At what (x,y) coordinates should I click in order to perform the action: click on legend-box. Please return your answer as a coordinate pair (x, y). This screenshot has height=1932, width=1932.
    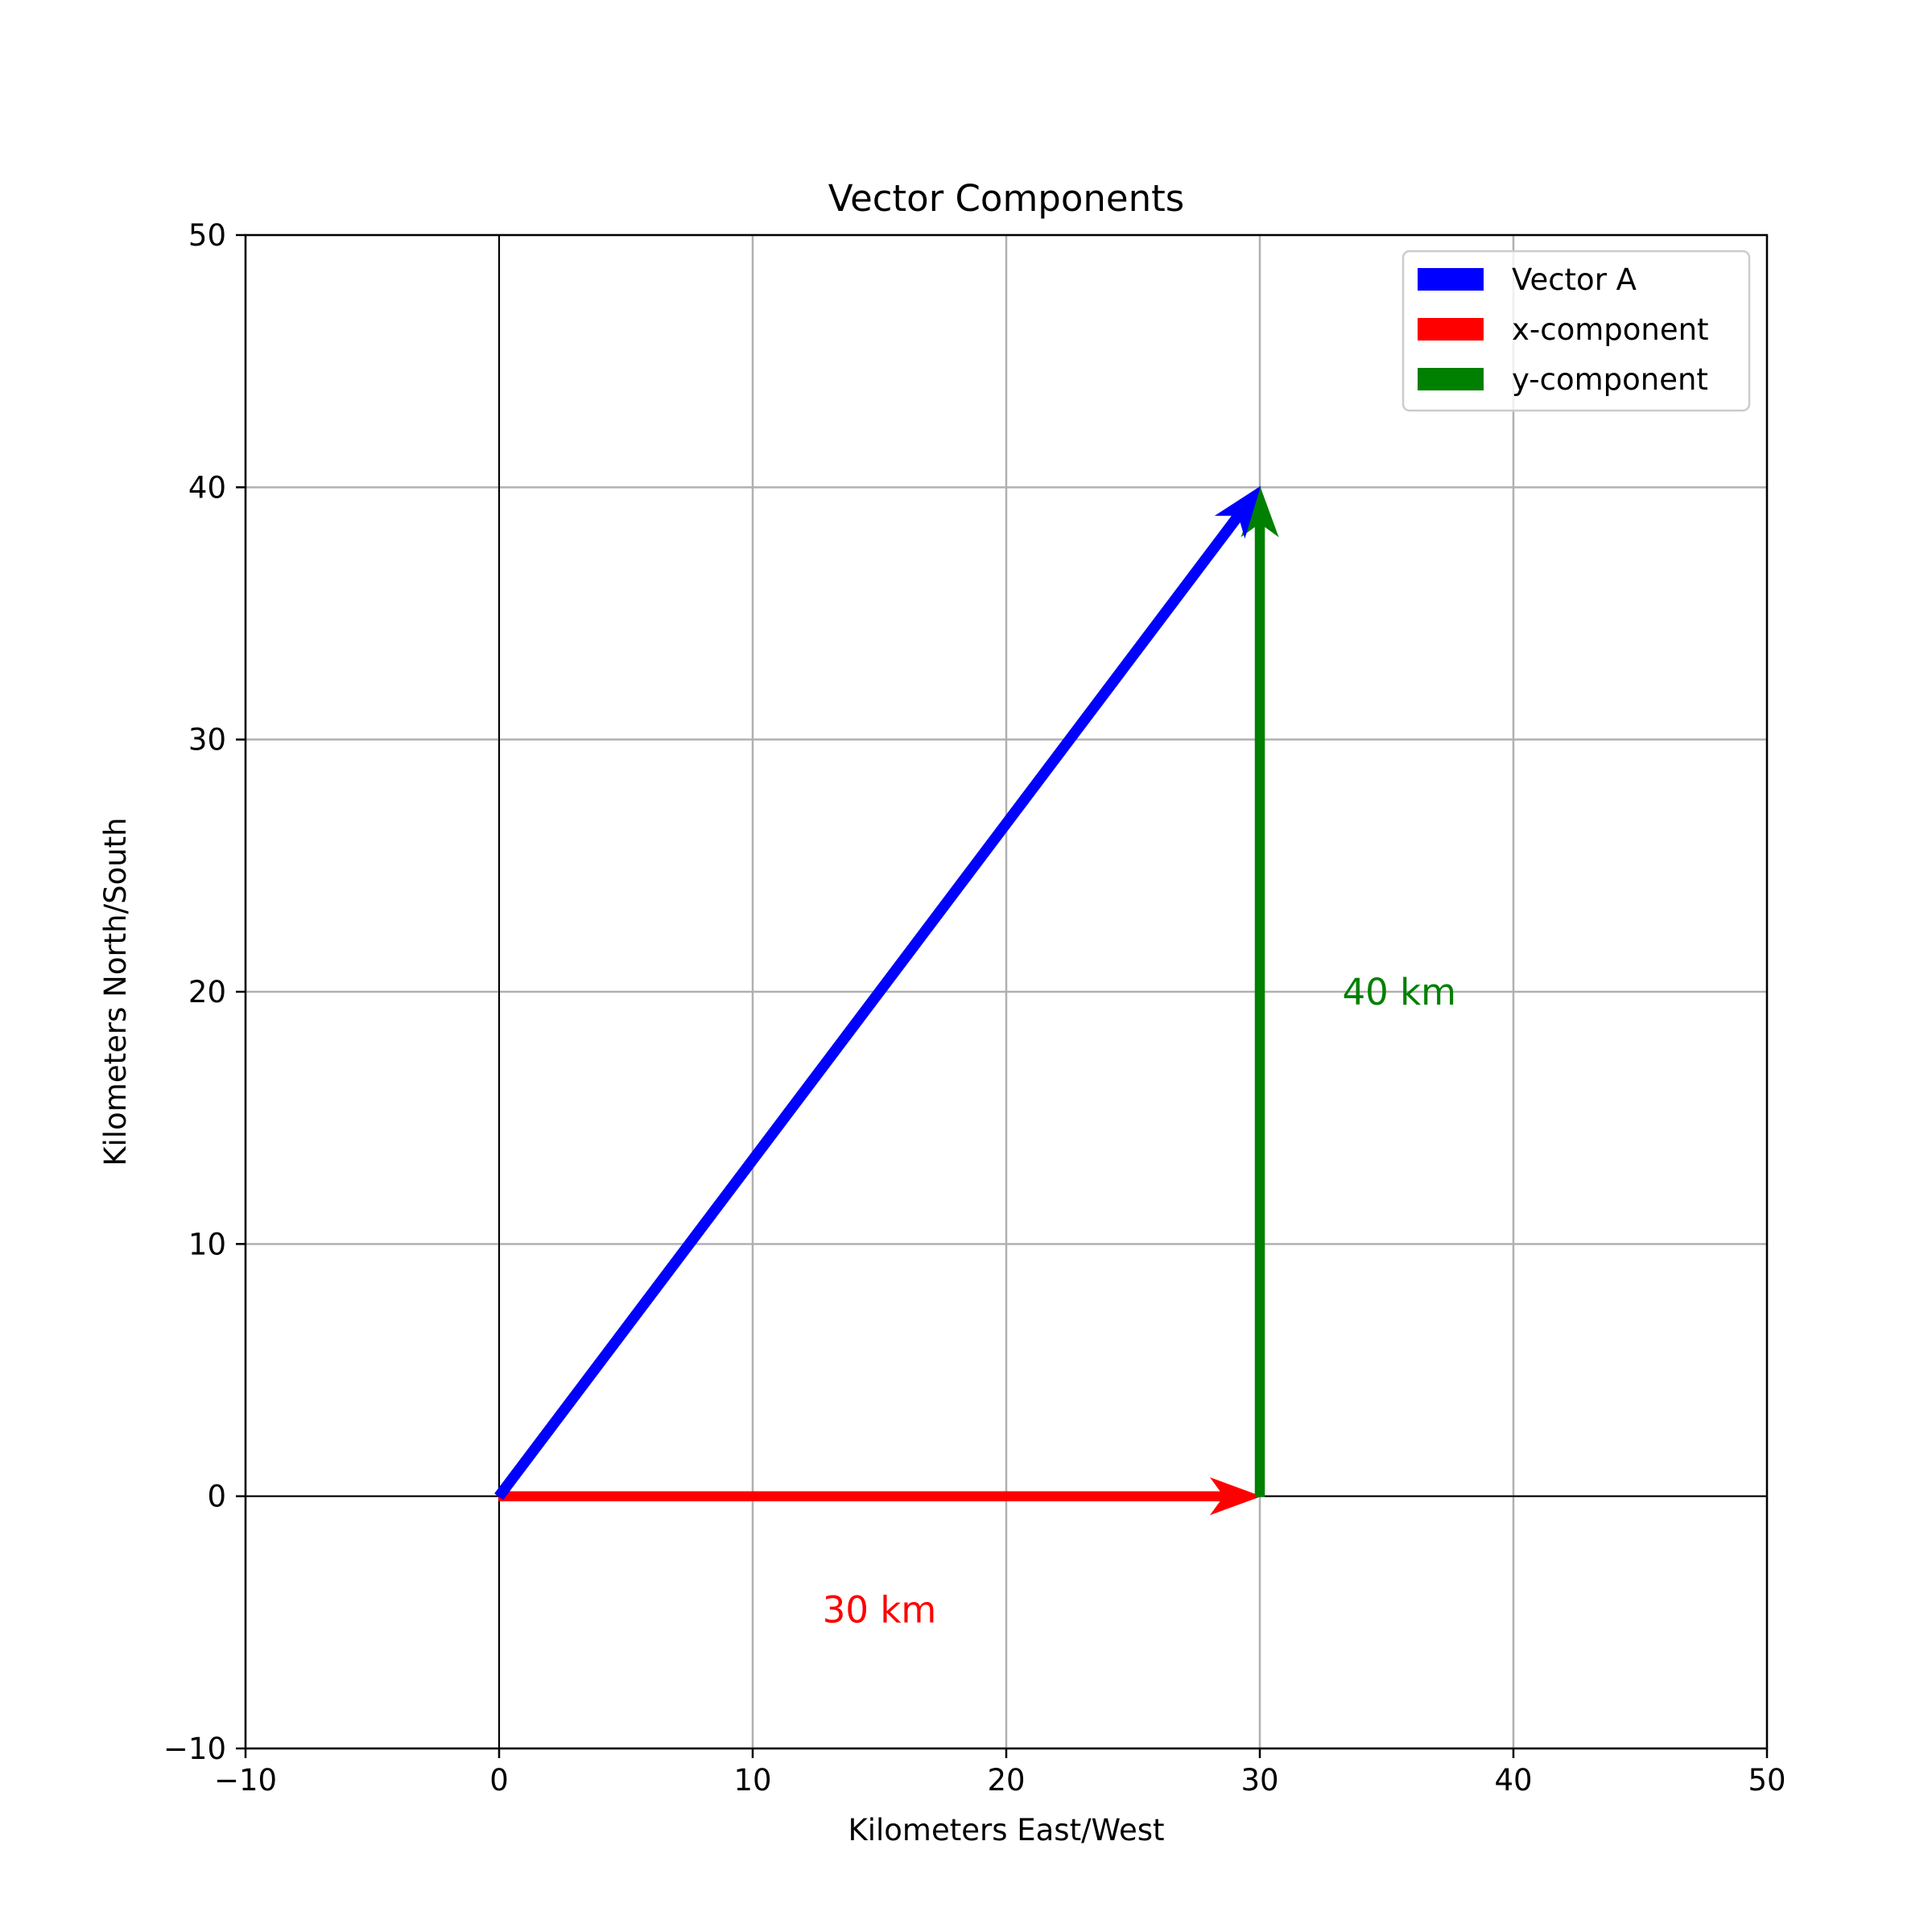
    Looking at the image, I should click on (1576, 331).